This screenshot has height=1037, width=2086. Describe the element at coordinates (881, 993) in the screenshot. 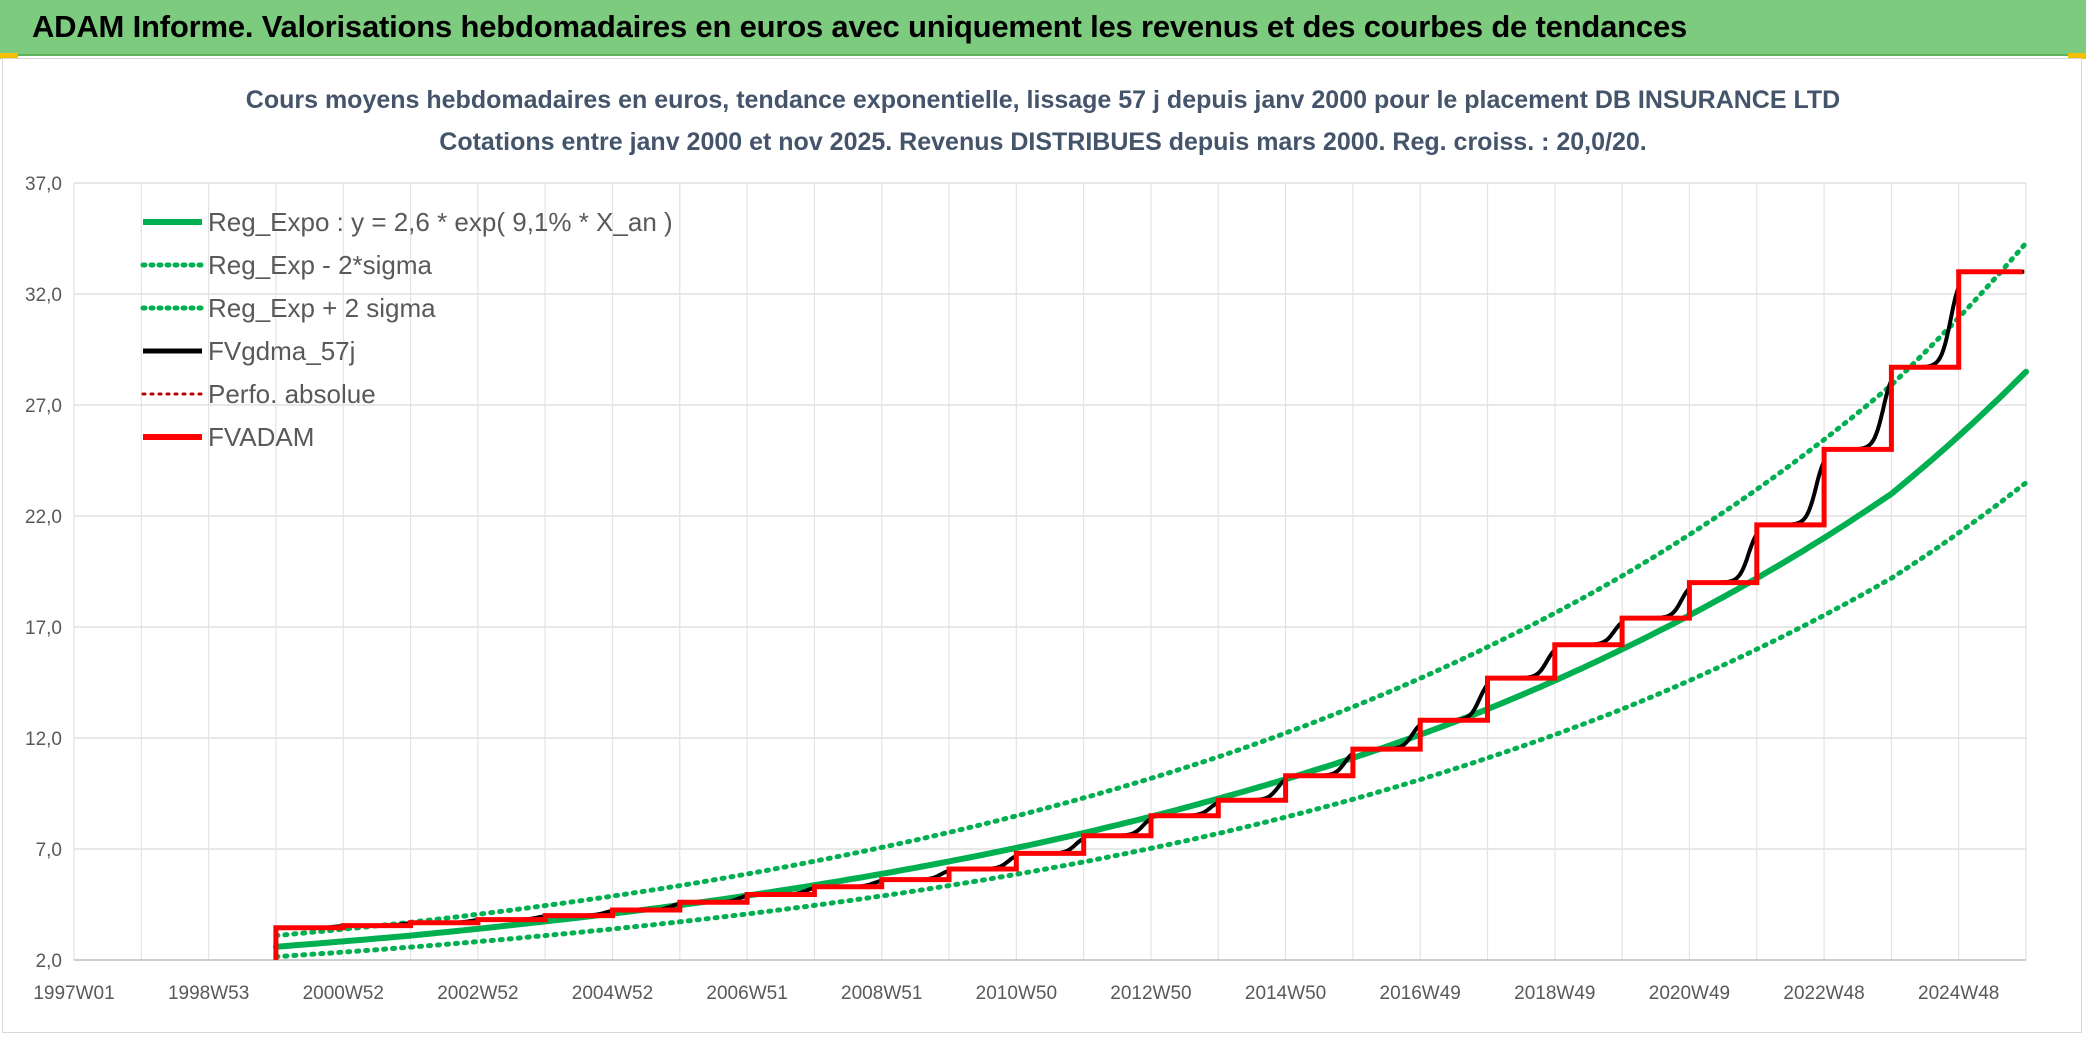

I see `x-tick-label: 2008W51` at that location.